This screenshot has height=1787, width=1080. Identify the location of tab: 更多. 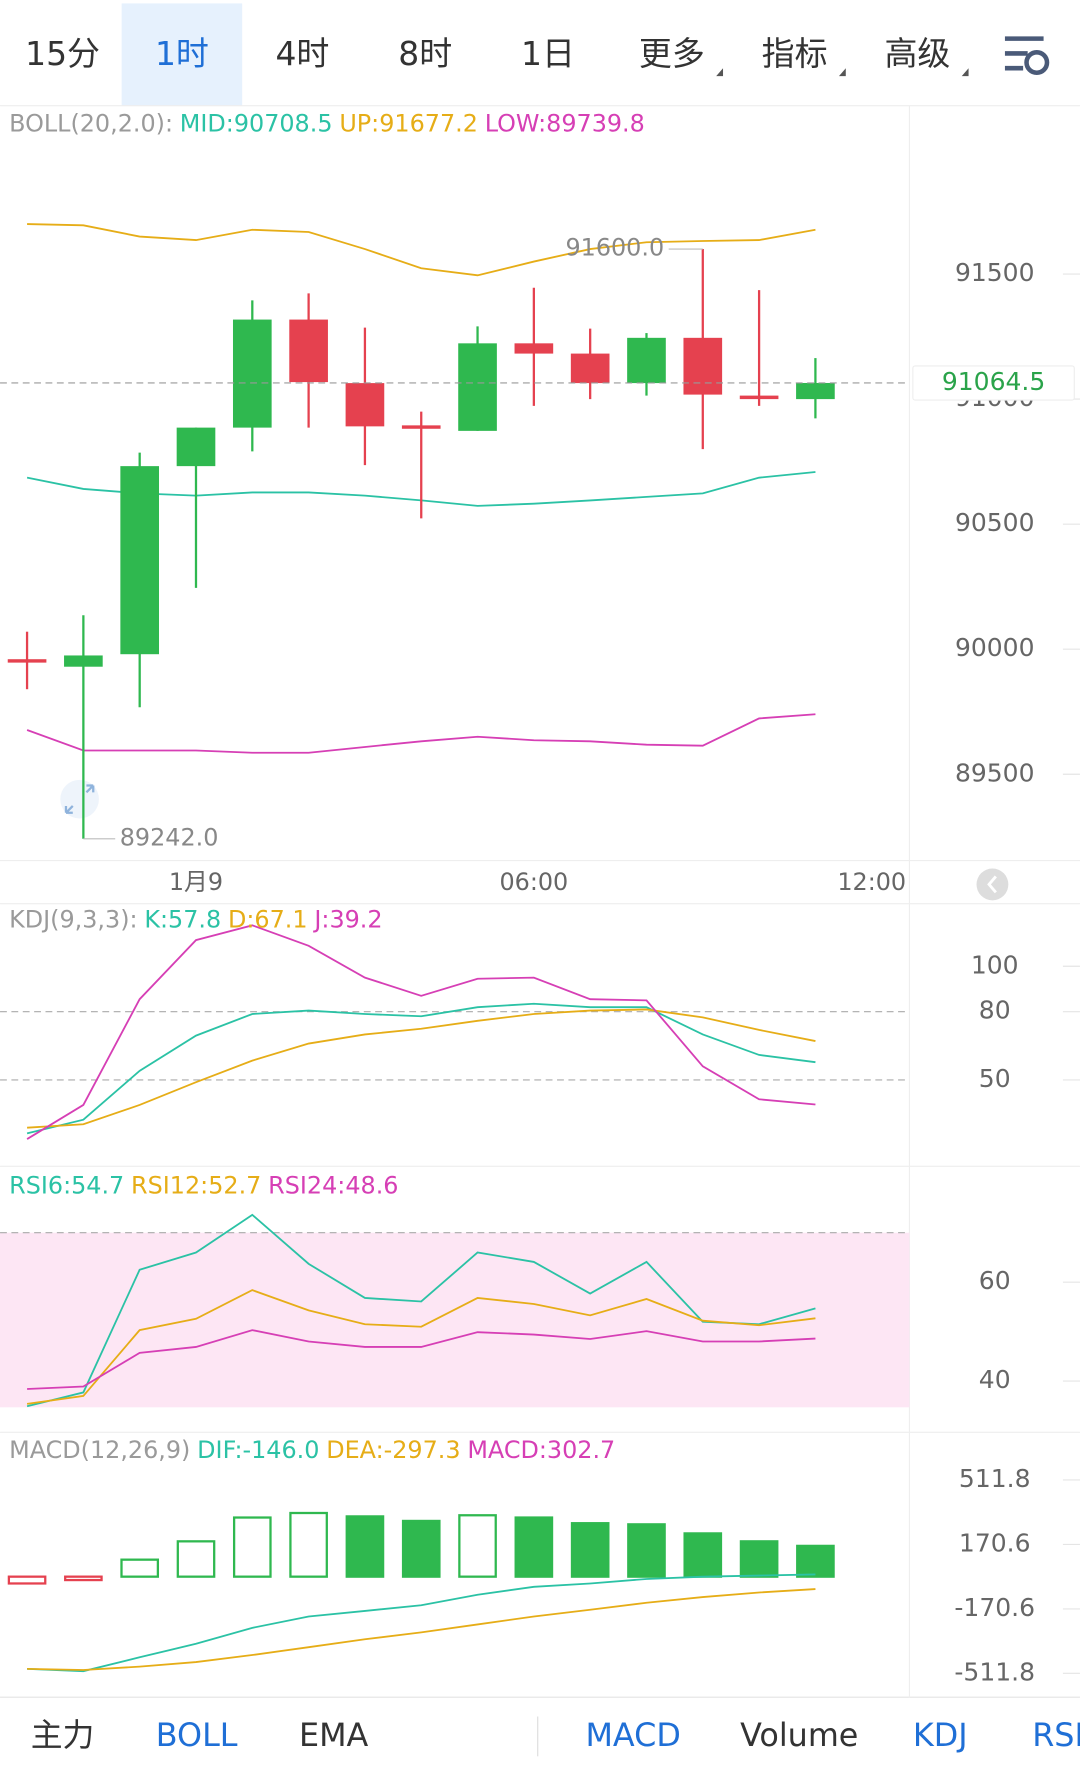
(672, 53).